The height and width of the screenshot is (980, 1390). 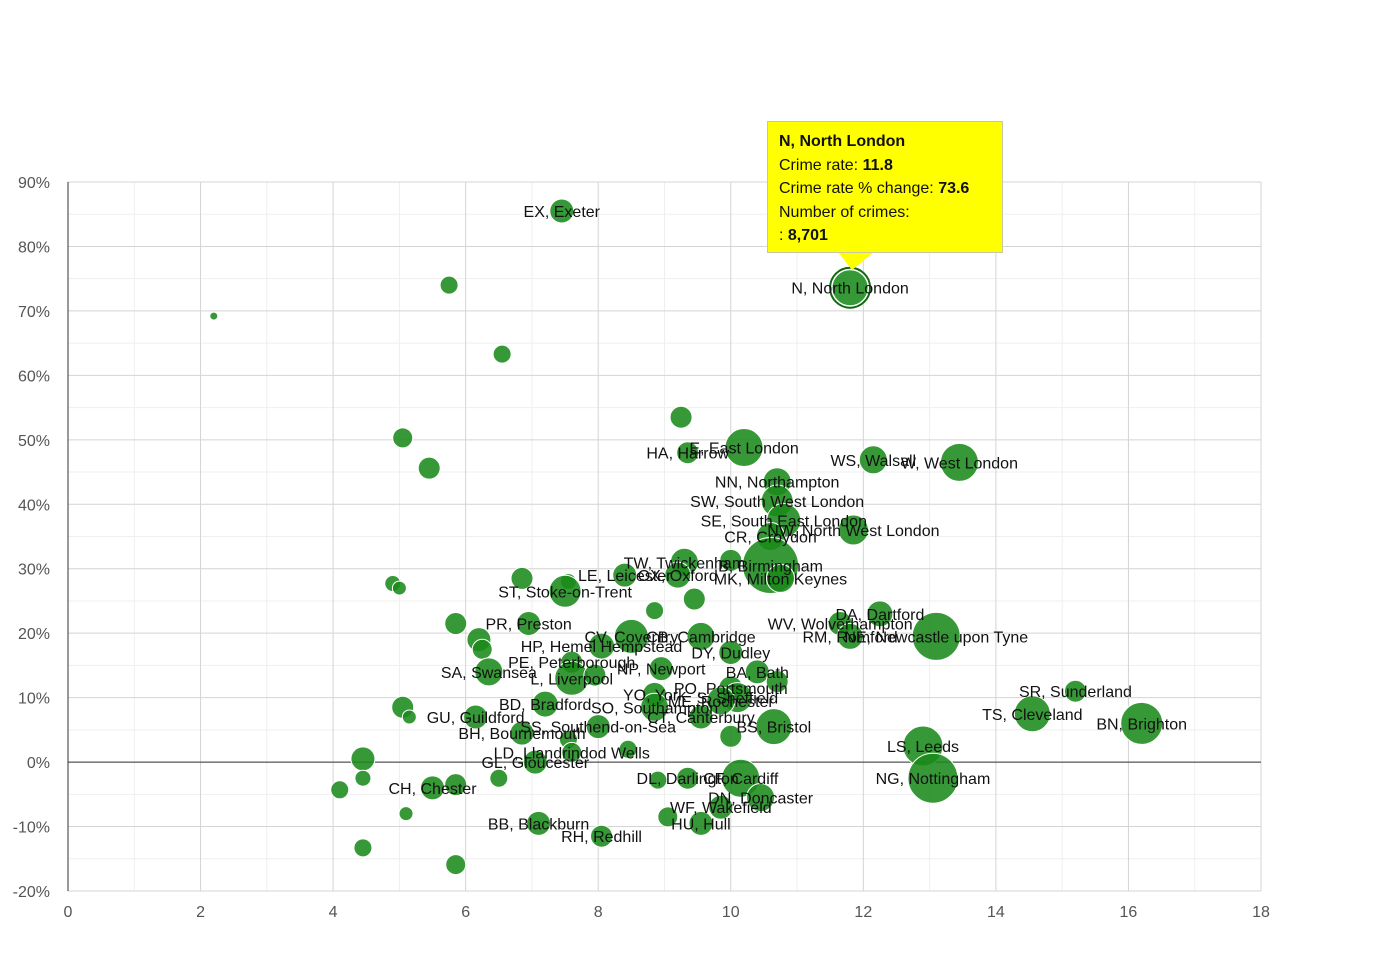 I want to click on tooltip-title: N, North London, so click(x=842, y=141).